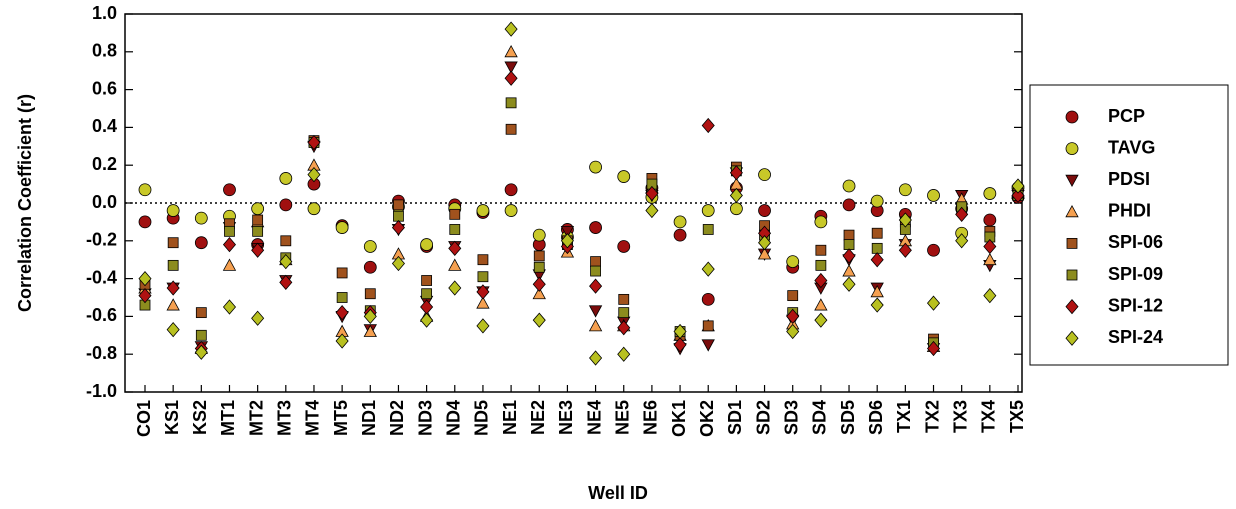 The width and height of the screenshot is (1236, 509). Describe the element at coordinates (285, 418) in the screenshot. I see `x-tick-label: MT3` at that location.